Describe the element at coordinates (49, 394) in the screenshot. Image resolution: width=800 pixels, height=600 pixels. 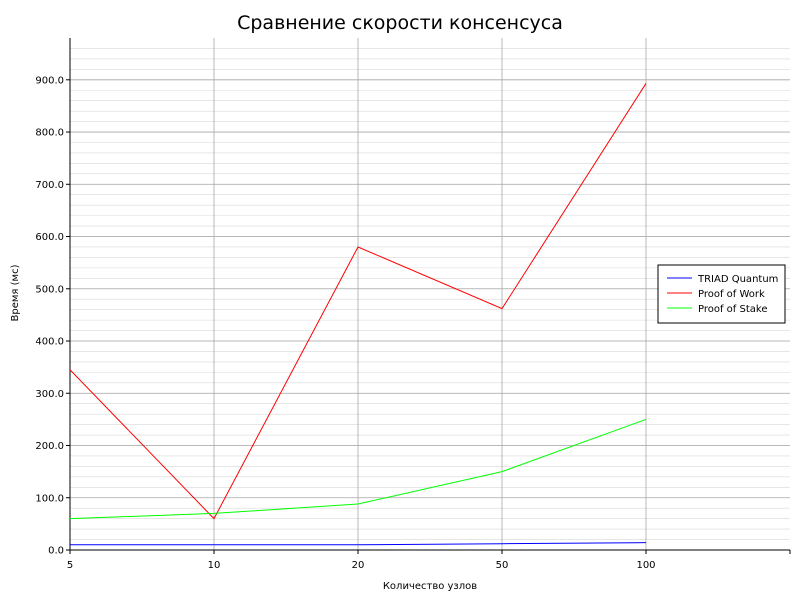
I see `y-tick-label: 300.0` at that location.